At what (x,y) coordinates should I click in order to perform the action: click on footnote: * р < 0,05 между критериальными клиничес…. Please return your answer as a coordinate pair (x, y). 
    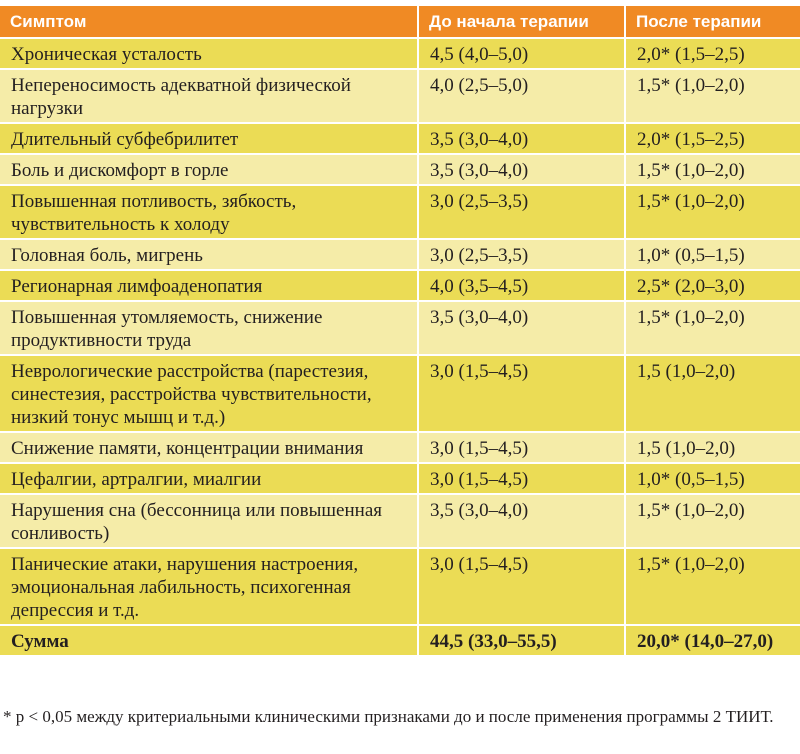
    Looking at the image, I should click on (388, 716).